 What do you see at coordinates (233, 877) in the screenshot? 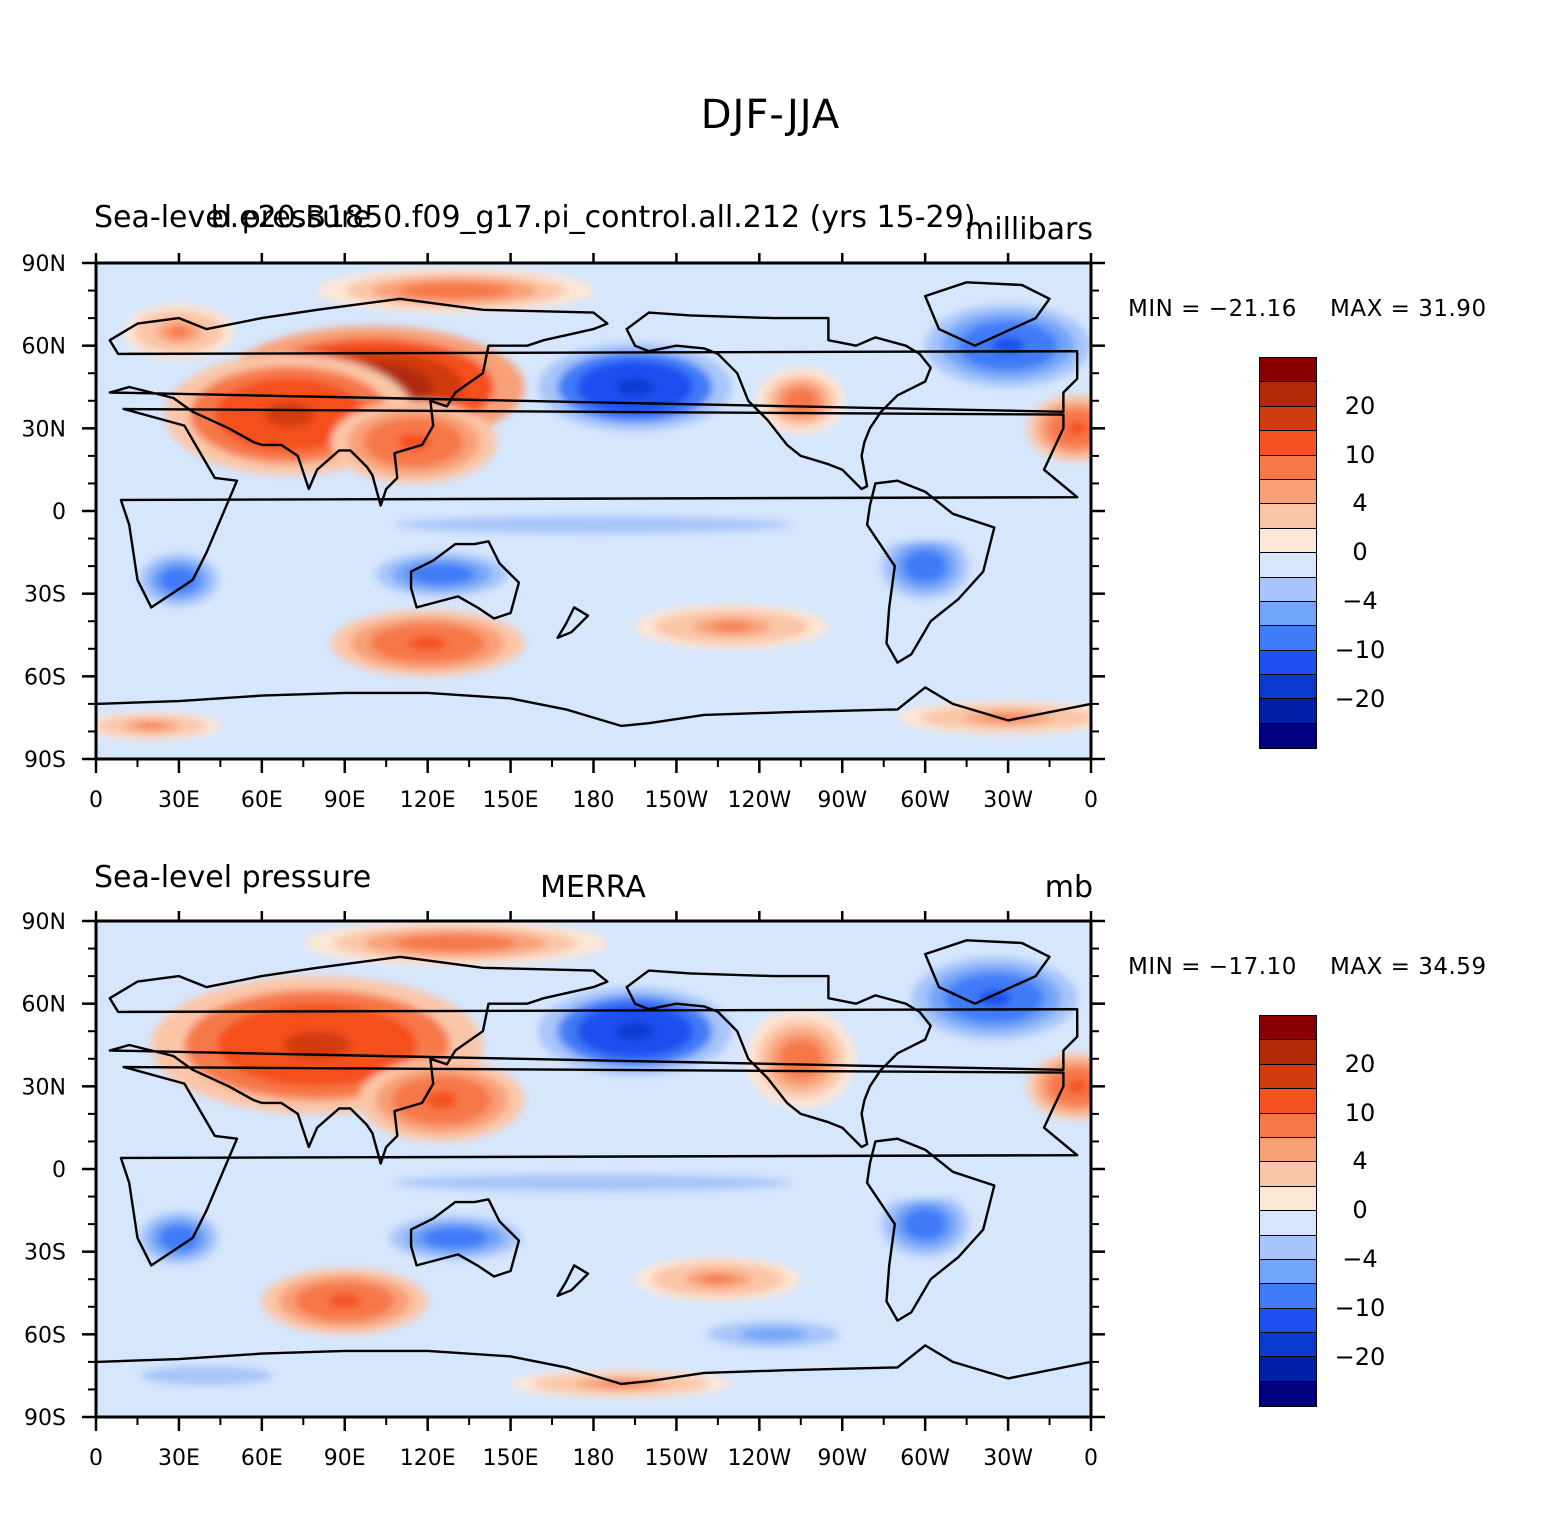
I see `panel-left-title: Sea-level pressure` at bounding box center [233, 877].